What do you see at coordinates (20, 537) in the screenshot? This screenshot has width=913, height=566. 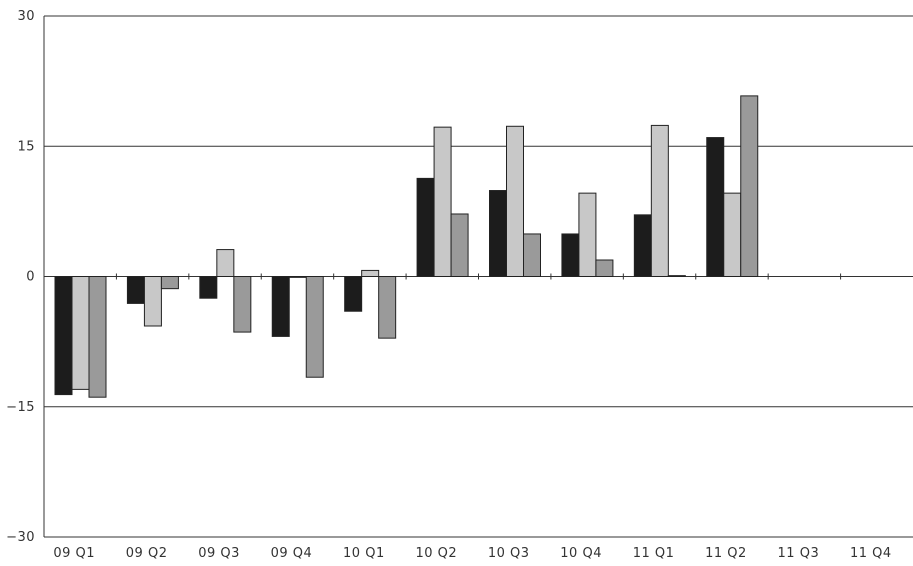 I see `y-tick-label: −30` at bounding box center [20, 537].